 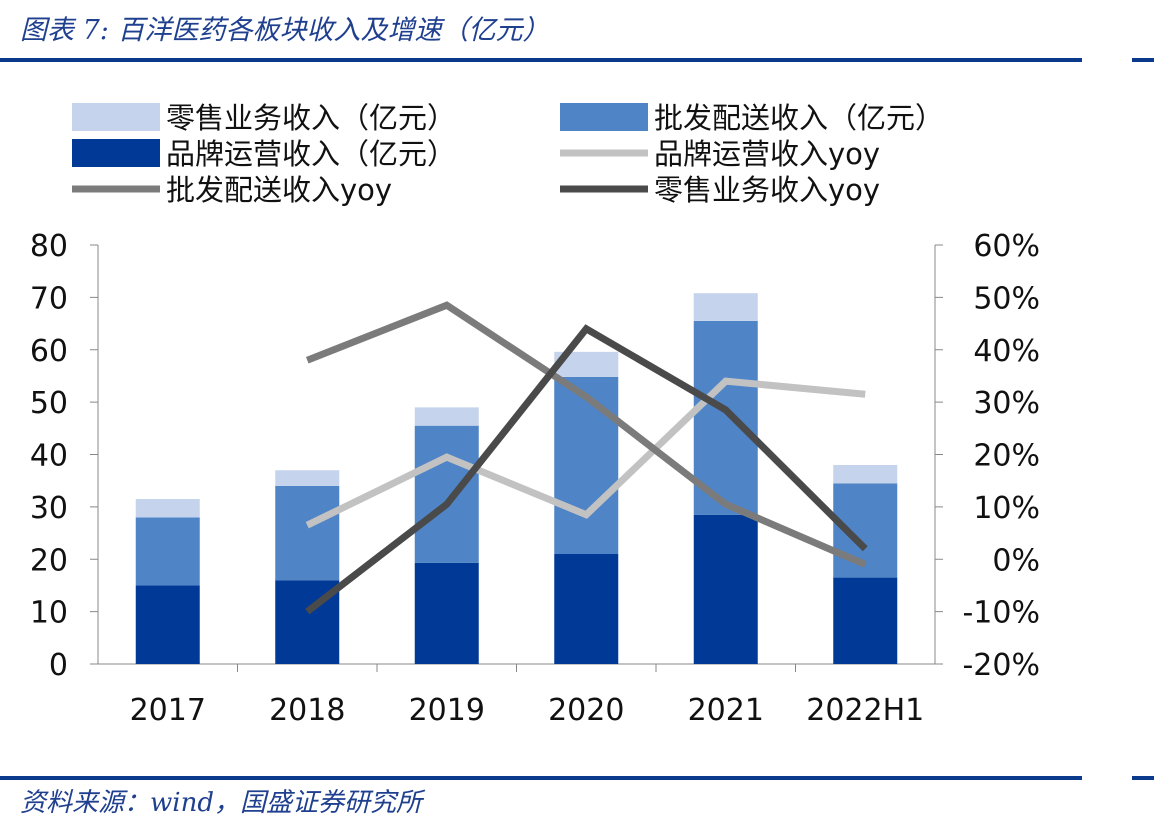 What do you see at coordinates (58, 665) in the screenshot?
I see `y-tick-label: 0` at bounding box center [58, 665].